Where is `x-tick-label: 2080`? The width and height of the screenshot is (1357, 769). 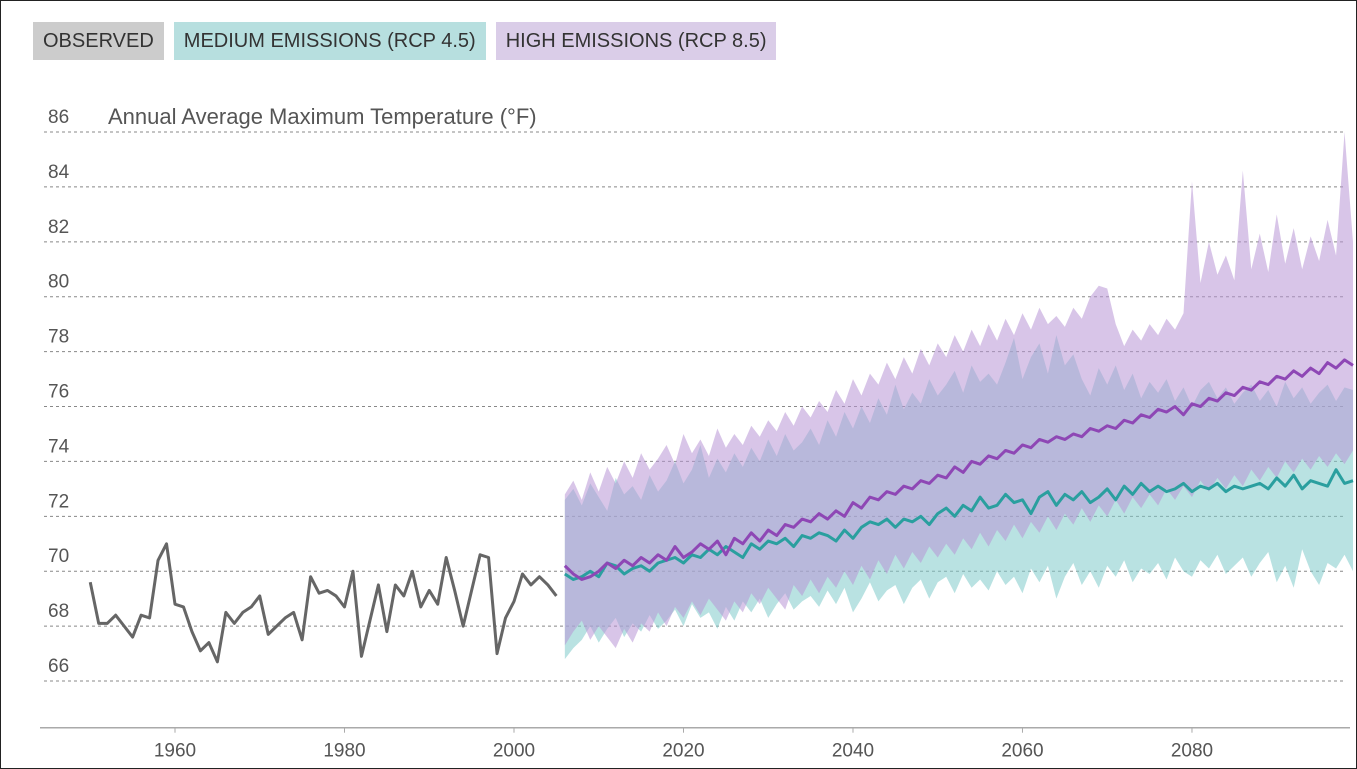
x-tick-label: 2080 is located at coordinates (1192, 751).